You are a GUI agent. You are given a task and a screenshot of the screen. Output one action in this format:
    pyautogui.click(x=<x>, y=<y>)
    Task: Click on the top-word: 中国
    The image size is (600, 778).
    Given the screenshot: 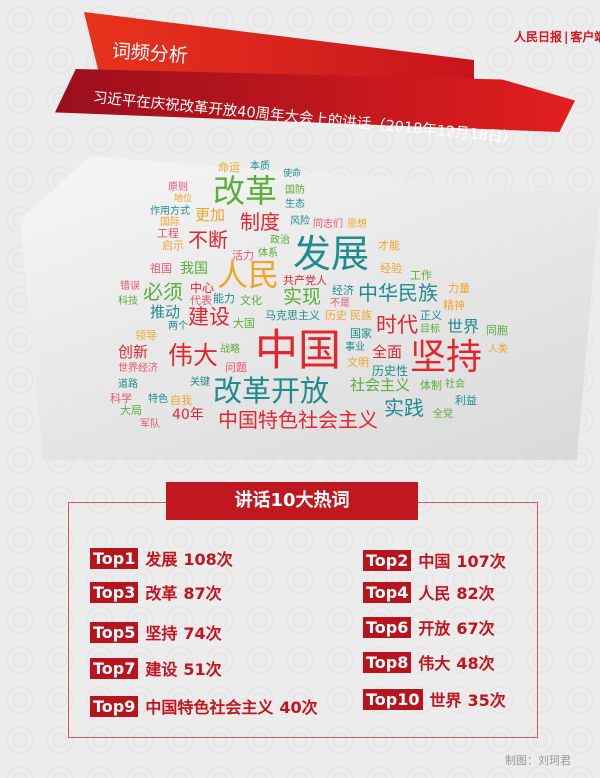 What is the action you would take?
    pyautogui.click(x=434, y=561)
    